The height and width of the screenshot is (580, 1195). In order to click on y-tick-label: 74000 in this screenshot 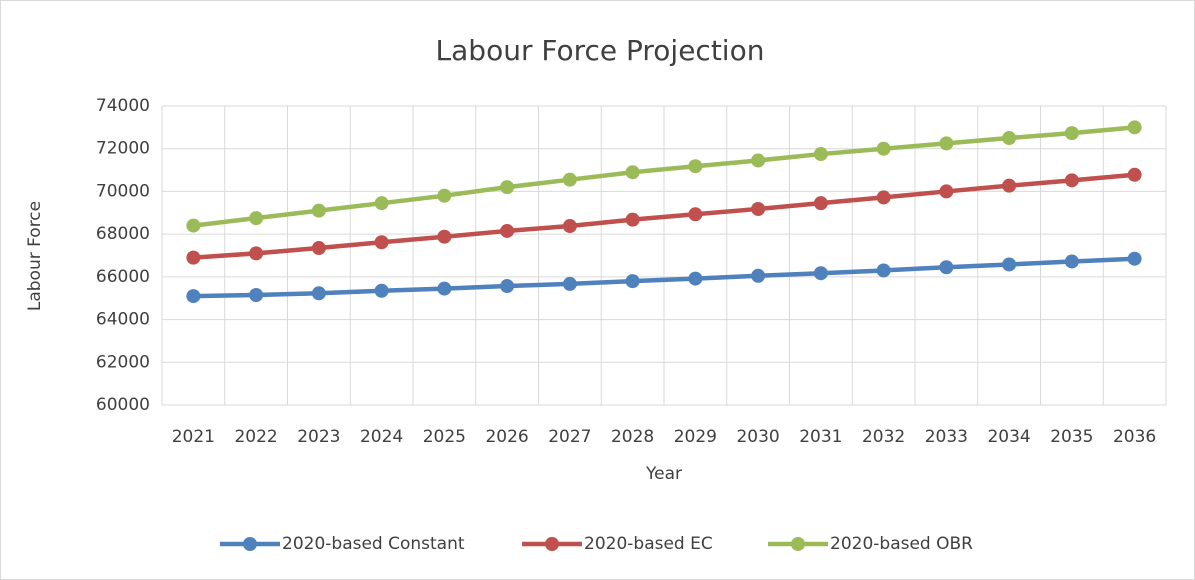, I will do `click(123, 106)`.